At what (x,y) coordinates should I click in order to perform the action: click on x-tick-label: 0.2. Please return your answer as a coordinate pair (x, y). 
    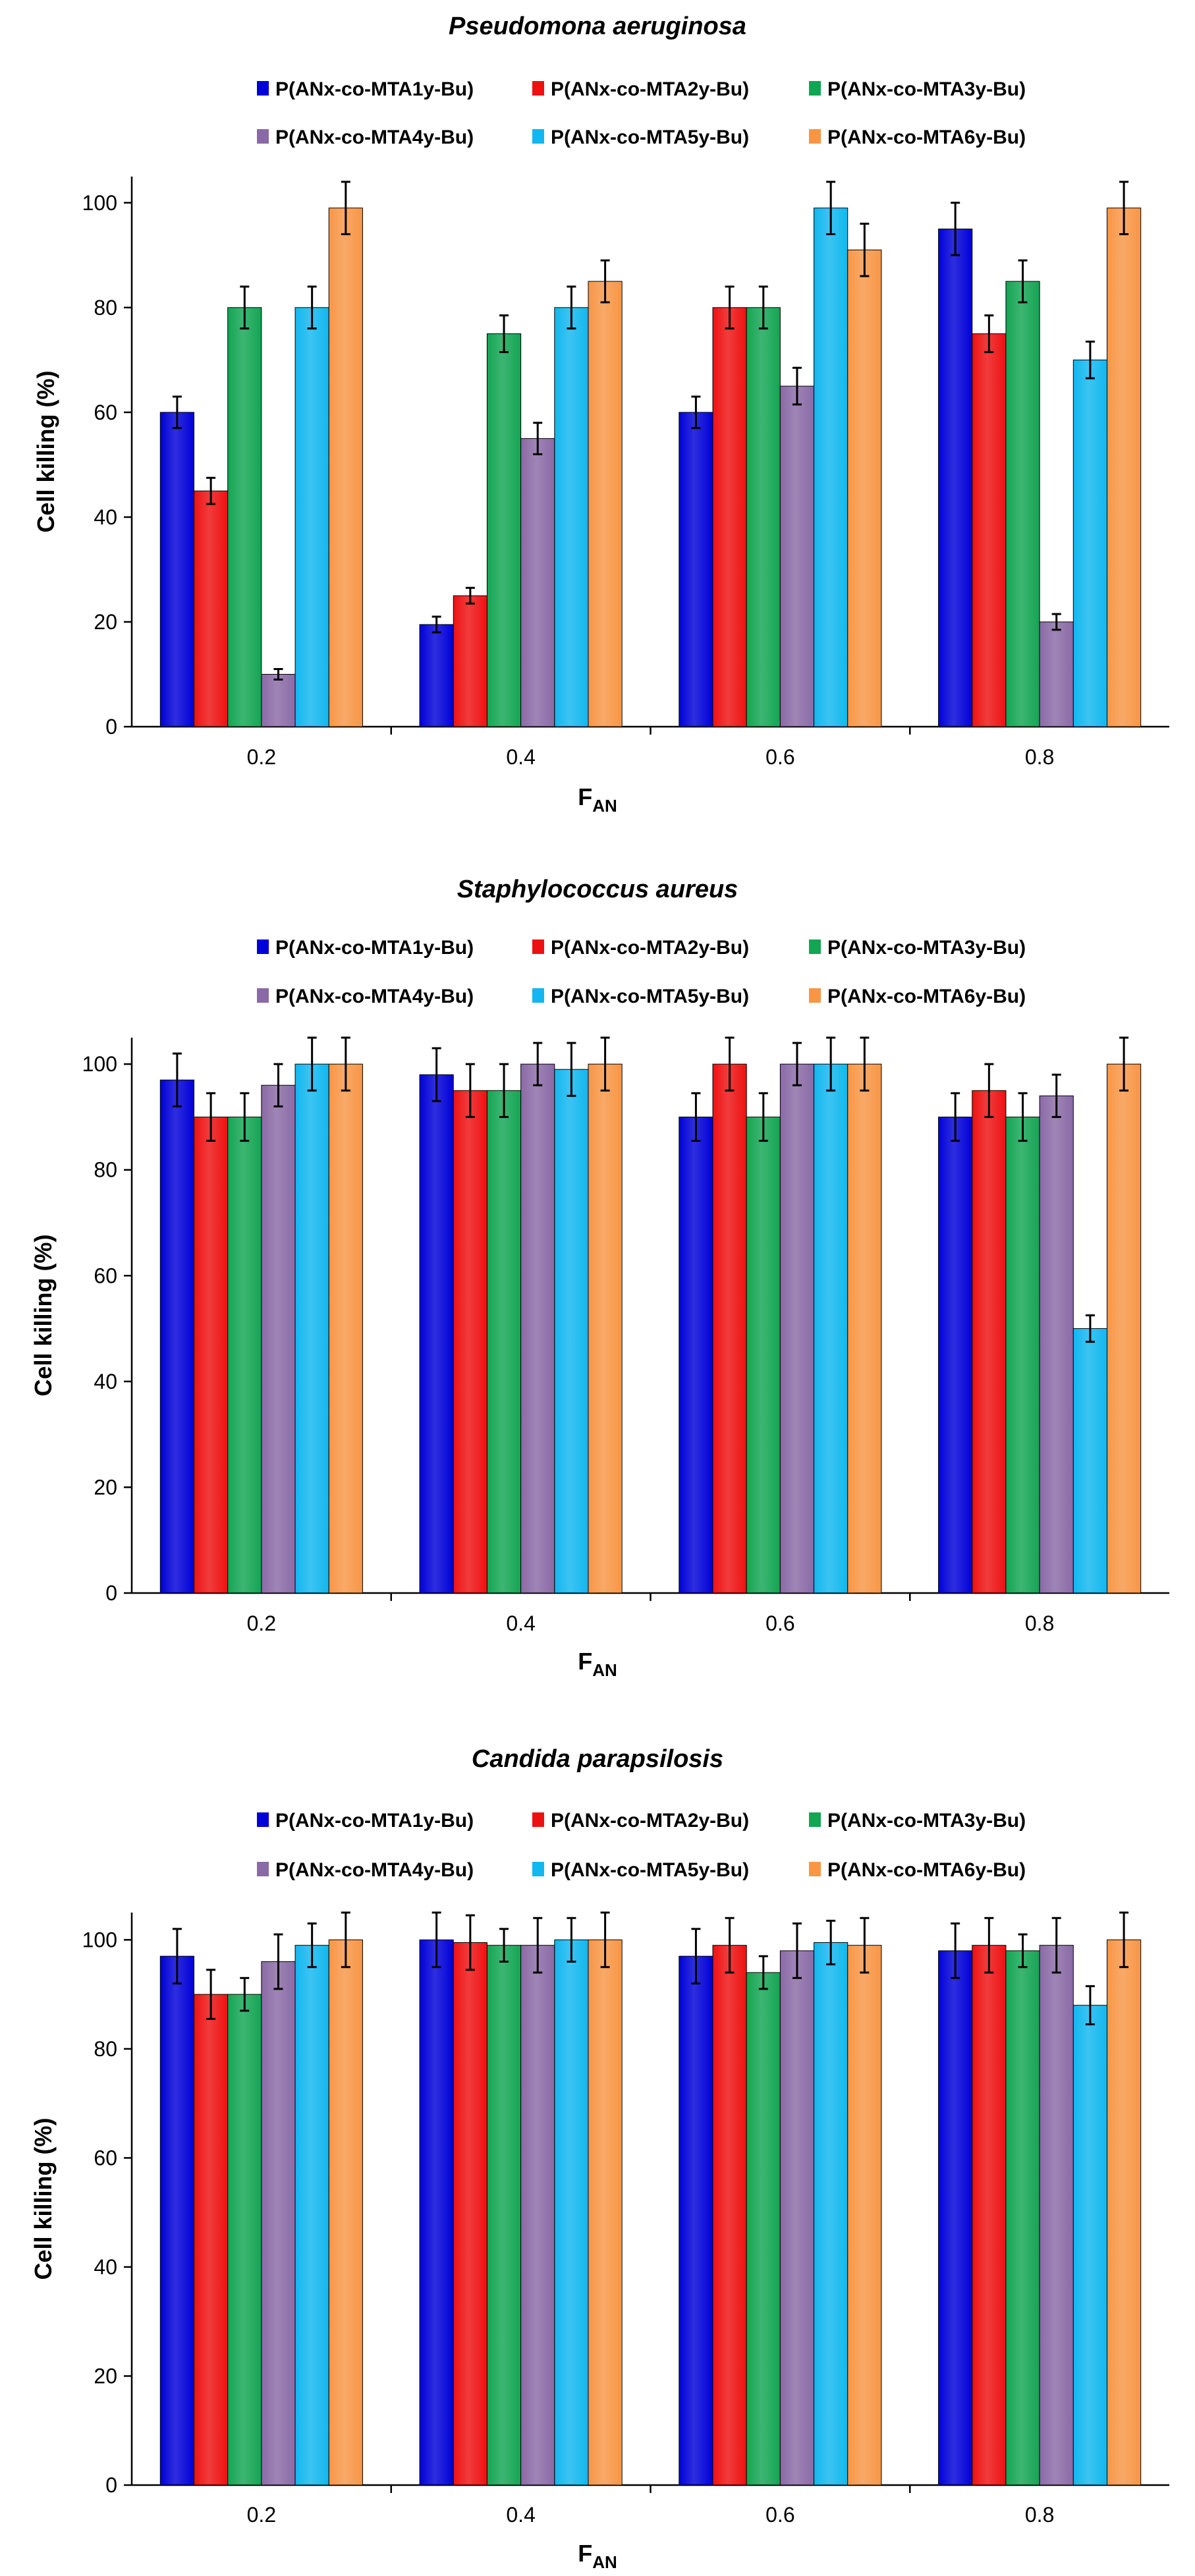
    Looking at the image, I should click on (261, 757).